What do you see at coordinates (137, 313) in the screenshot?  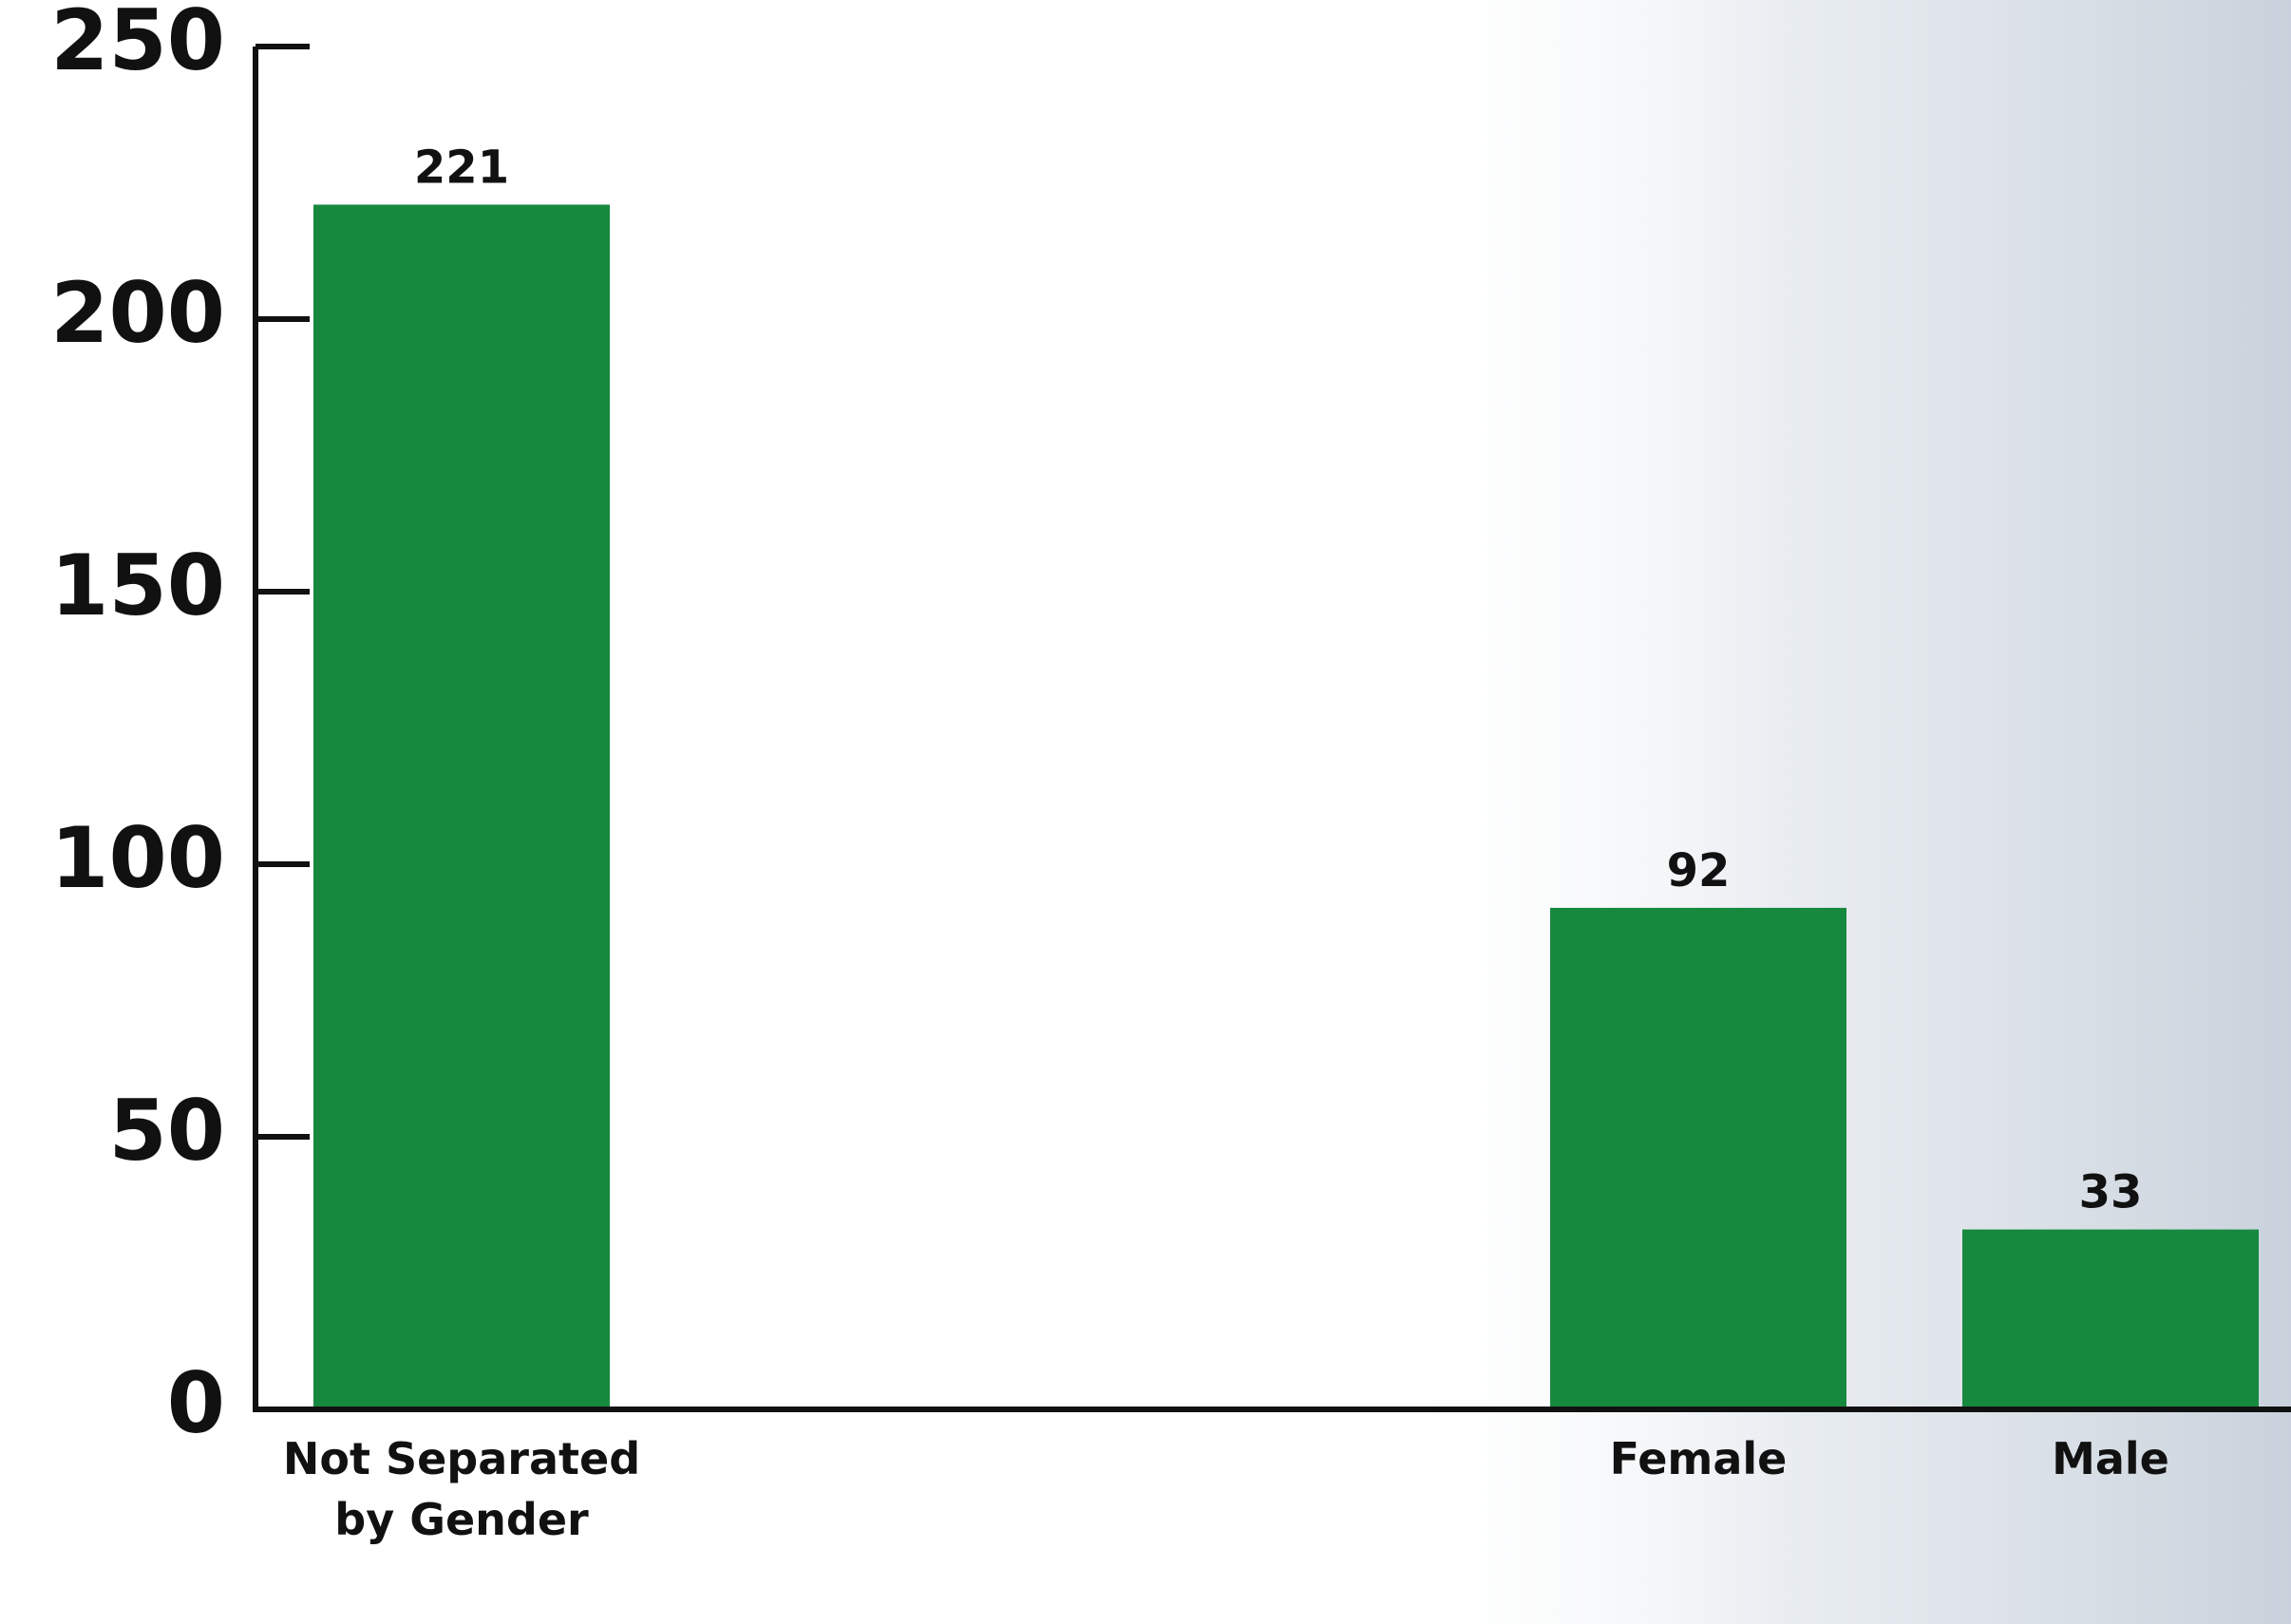 I see `y-tick-label: 200` at bounding box center [137, 313].